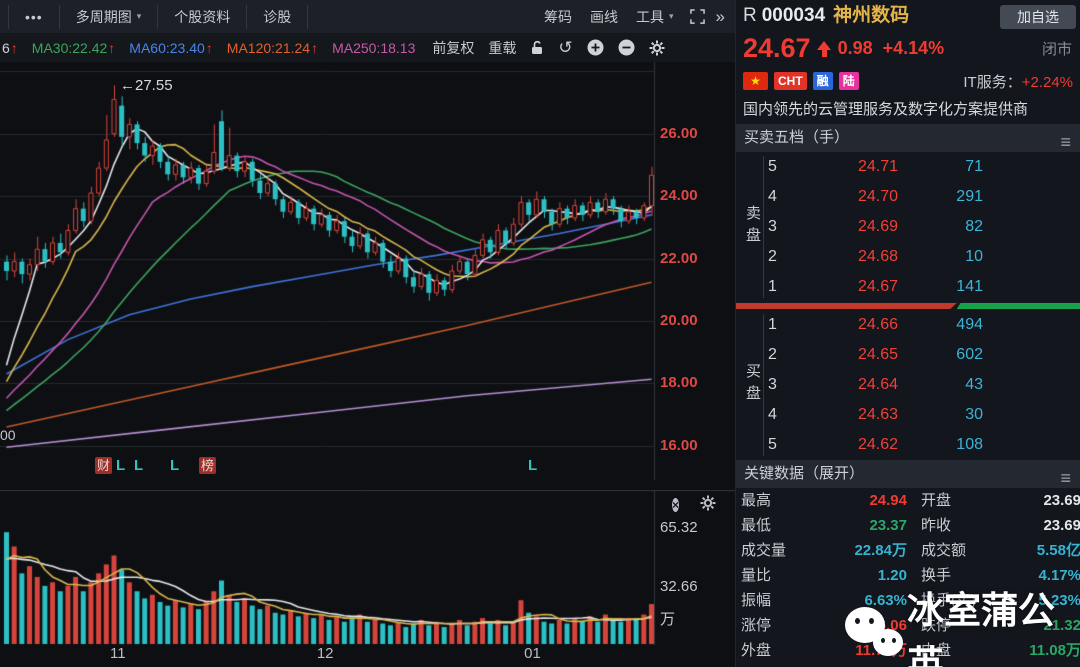 The height and width of the screenshot is (667, 1080). I want to click on collapse-panel-icon: », so click(720, 16).